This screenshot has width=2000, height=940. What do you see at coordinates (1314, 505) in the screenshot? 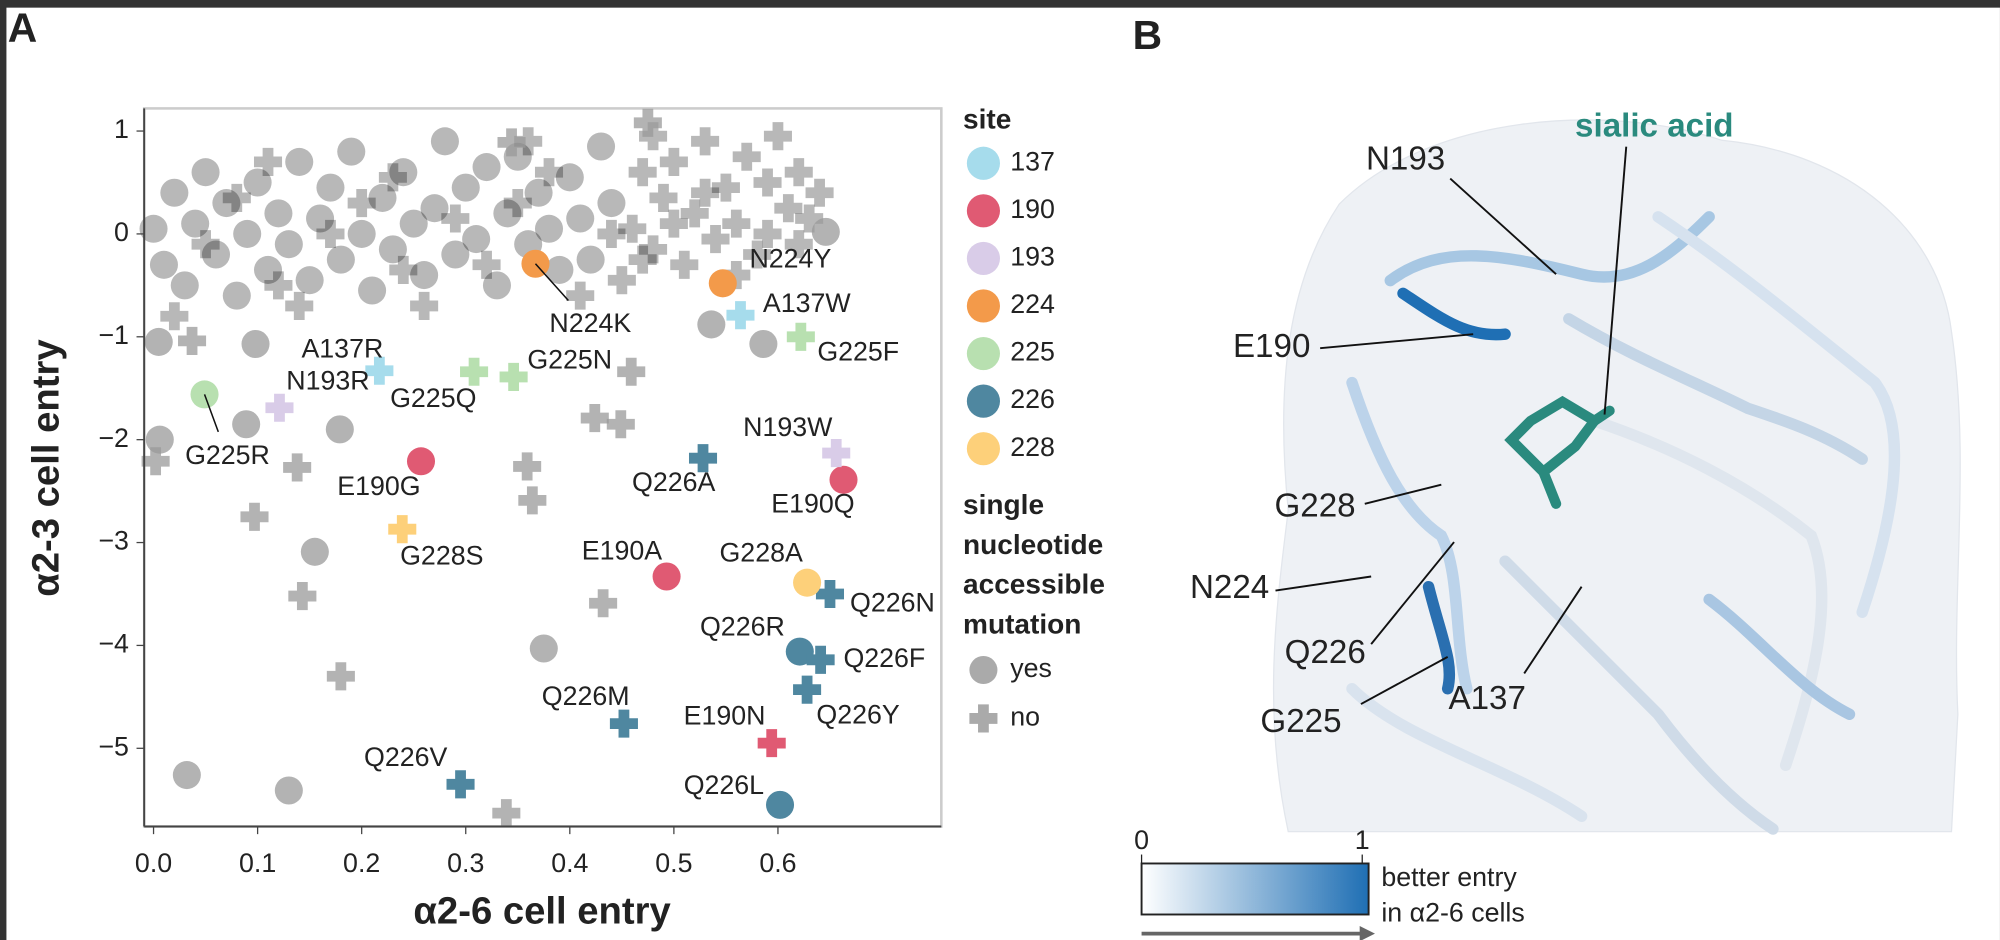
I see `residue-label: G228` at bounding box center [1314, 505].